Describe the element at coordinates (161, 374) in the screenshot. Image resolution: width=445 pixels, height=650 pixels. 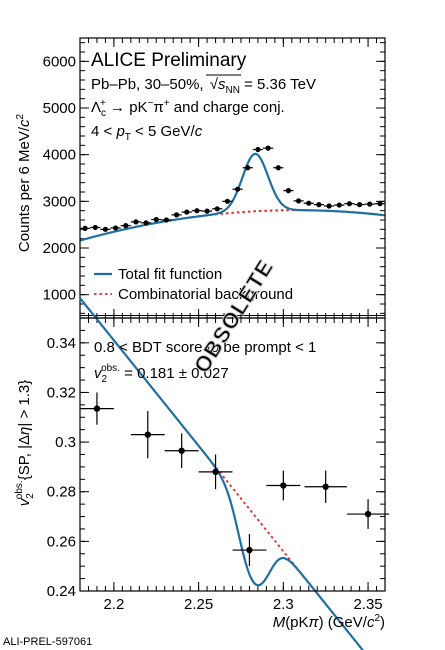
I see `v2-result-label: v2obs. = 0.181 ± 0.027` at that location.